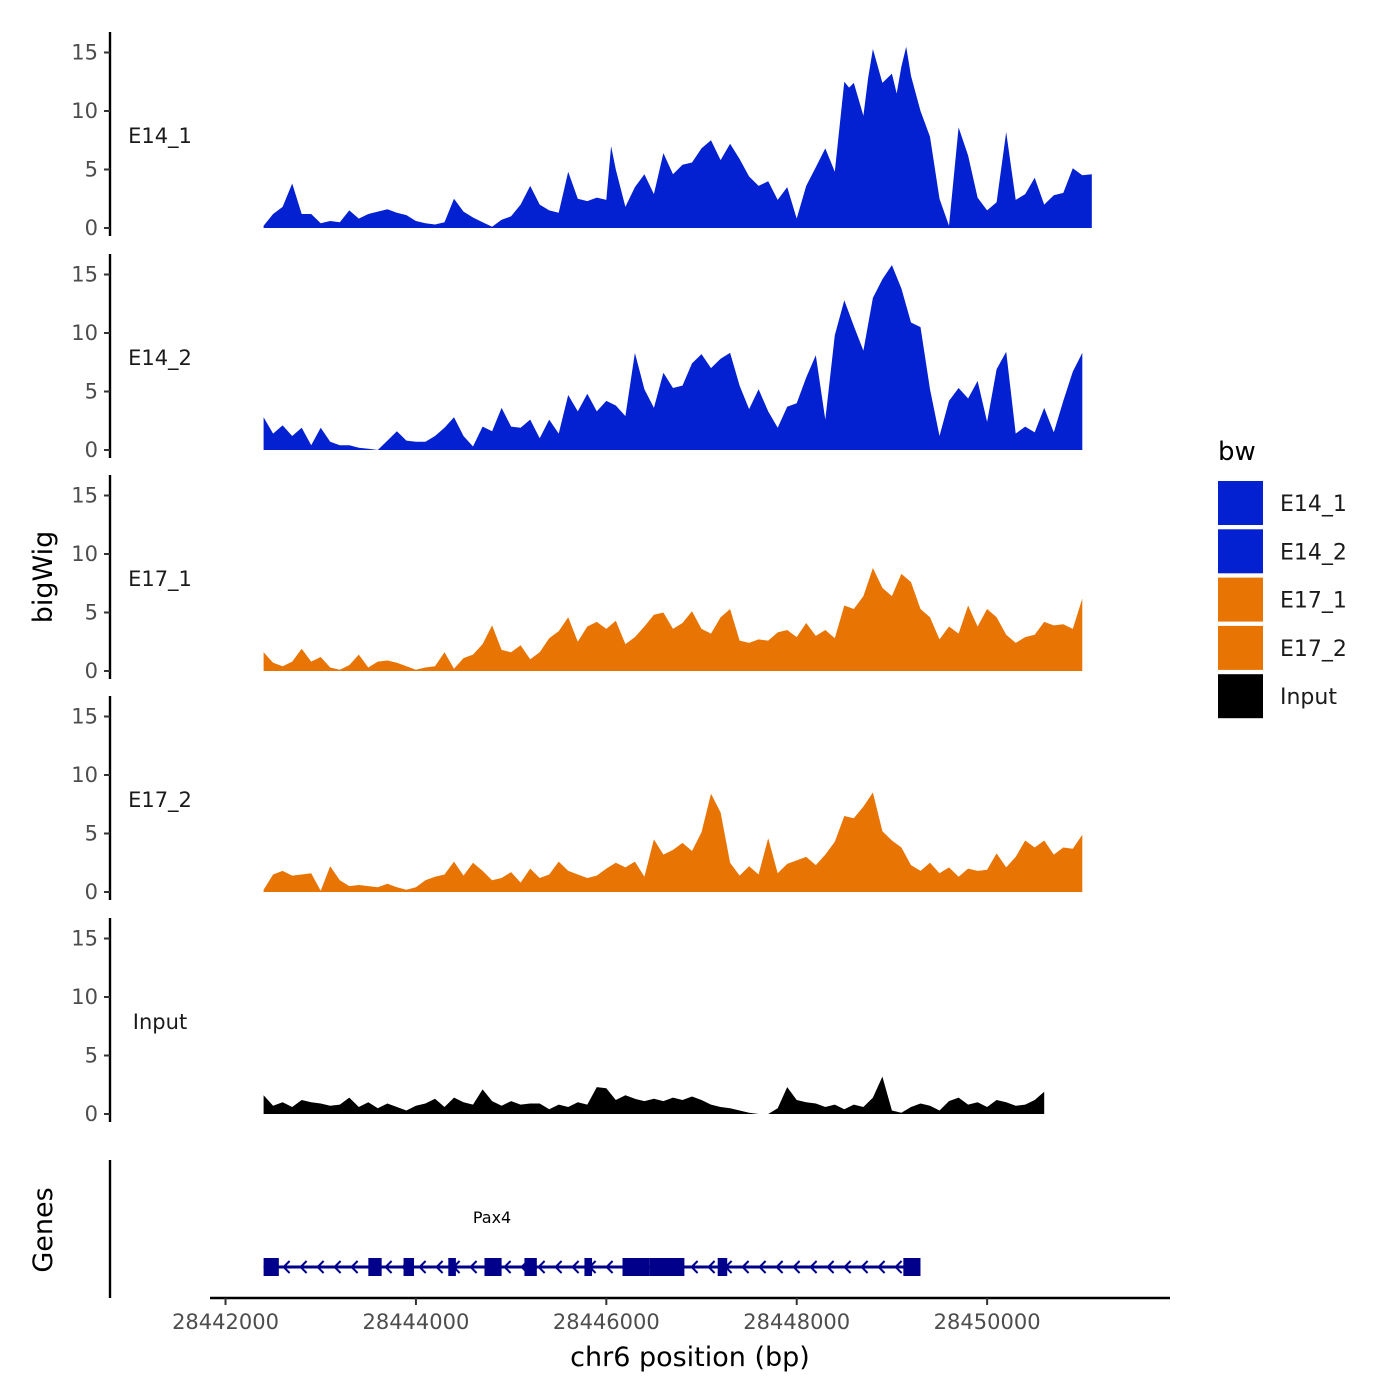  Describe the element at coordinates (514, 1229) in the screenshot. I see `genes-layer: Pax4` at that location.